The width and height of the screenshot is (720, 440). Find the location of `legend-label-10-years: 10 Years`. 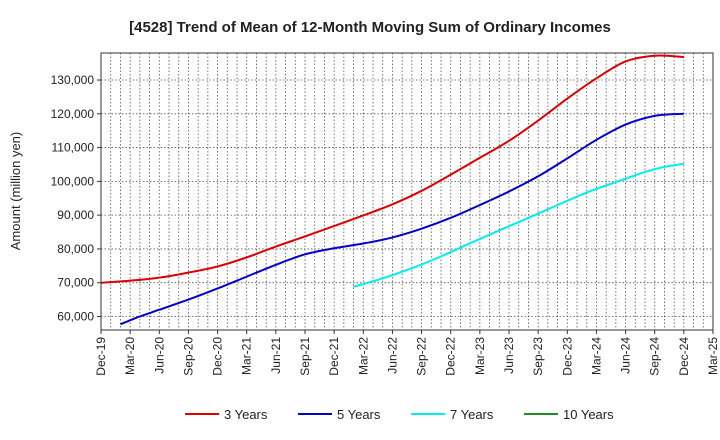

legend-label-10-years: 10 Years is located at coordinates (588, 414).